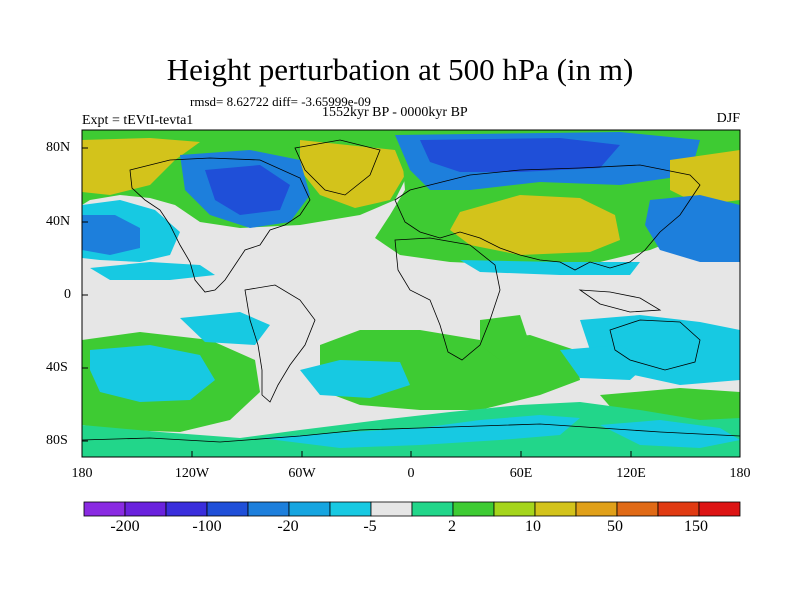  Describe the element at coordinates (615, 526) in the screenshot. I see `colorbar-label-50: 50` at that location.